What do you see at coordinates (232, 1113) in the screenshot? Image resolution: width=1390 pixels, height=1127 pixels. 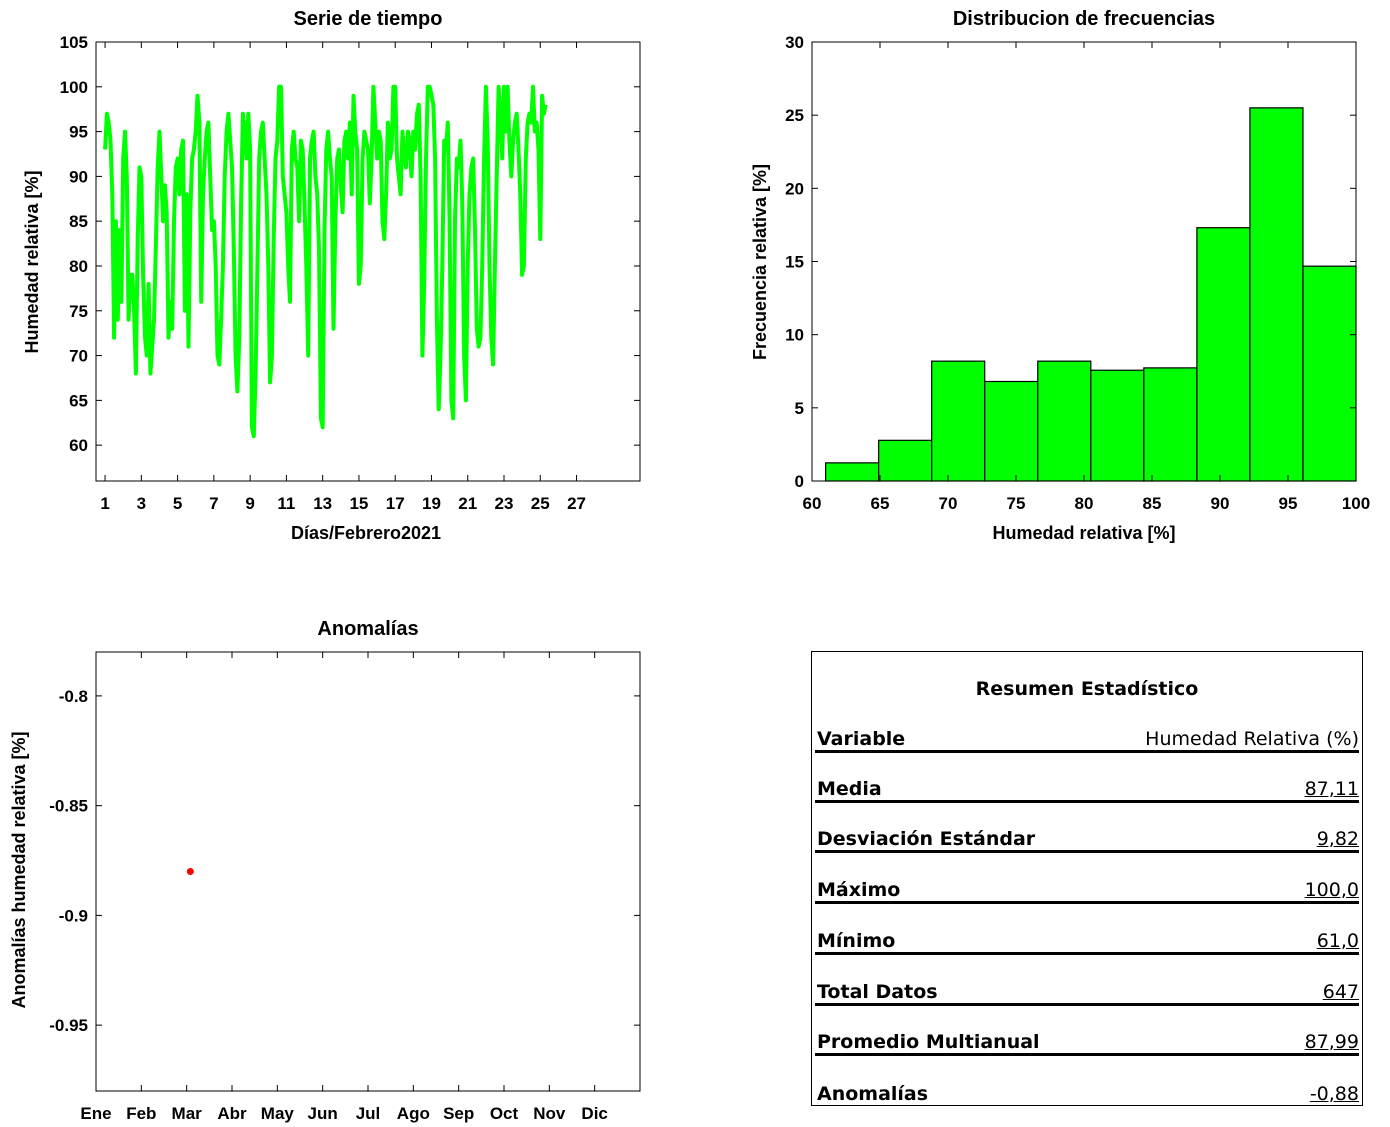 I see `x-tick-label: Abr` at bounding box center [232, 1113].